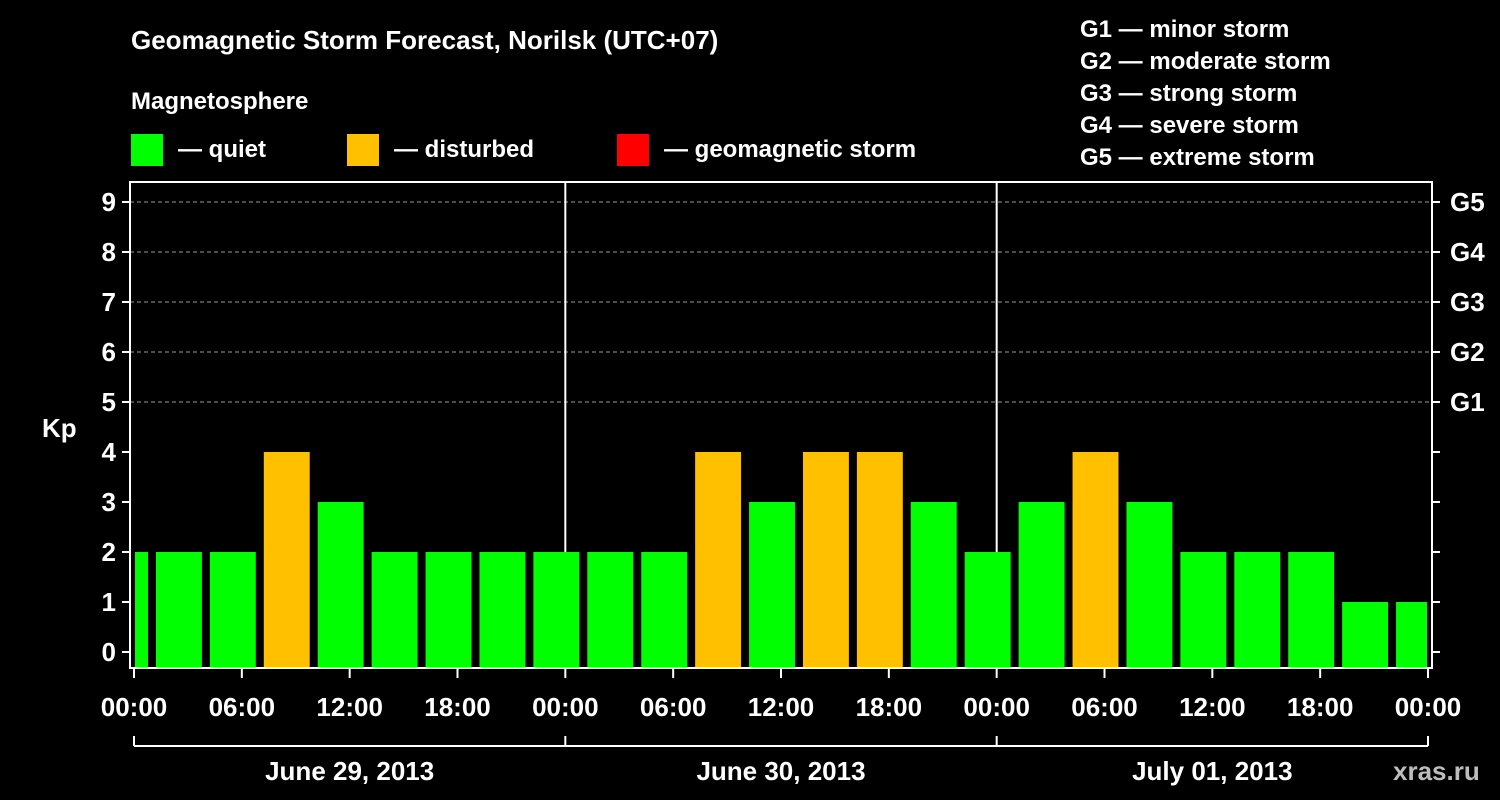 Image resolution: width=1500 pixels, height=800 pixels. What do you see at coordinates (222, 149) in the screenshot?
I see `legend-label-quiet: — quiet` at bounding box center [222, 149].